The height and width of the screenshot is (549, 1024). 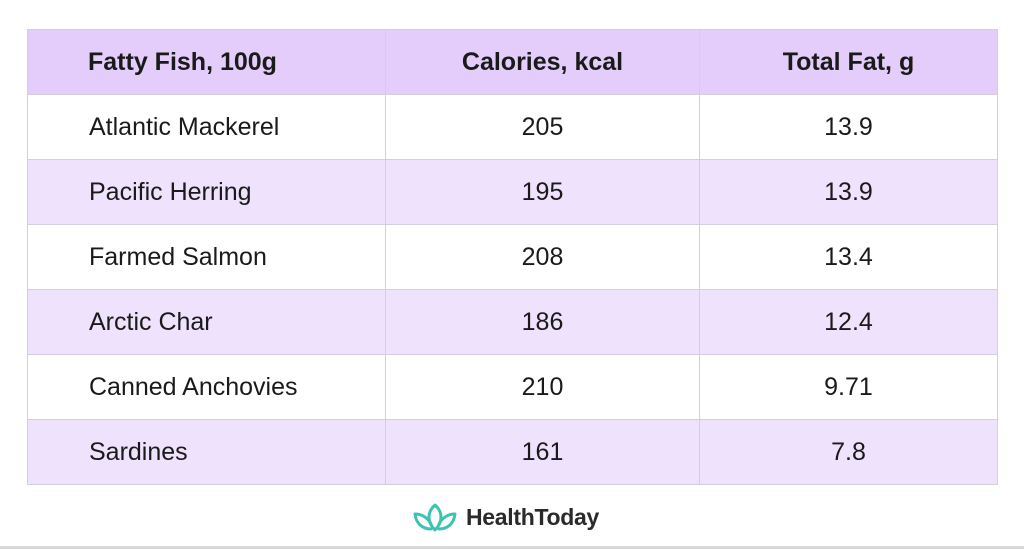 What do you see at coordinates (848, 387) in the screenshot?
I see `cell-fat: 9.71` at bounding box center [848, 387].